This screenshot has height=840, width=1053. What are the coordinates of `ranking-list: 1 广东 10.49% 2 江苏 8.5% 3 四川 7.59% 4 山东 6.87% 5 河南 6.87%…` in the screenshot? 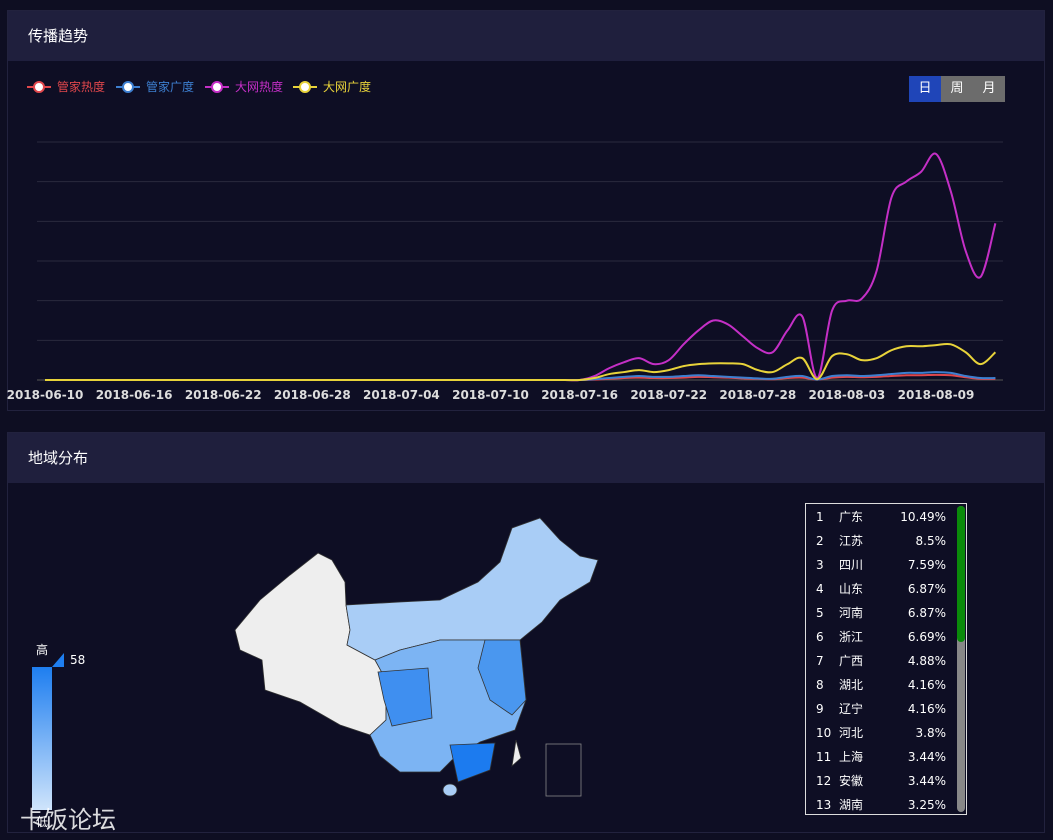 It's located at (886, 659).